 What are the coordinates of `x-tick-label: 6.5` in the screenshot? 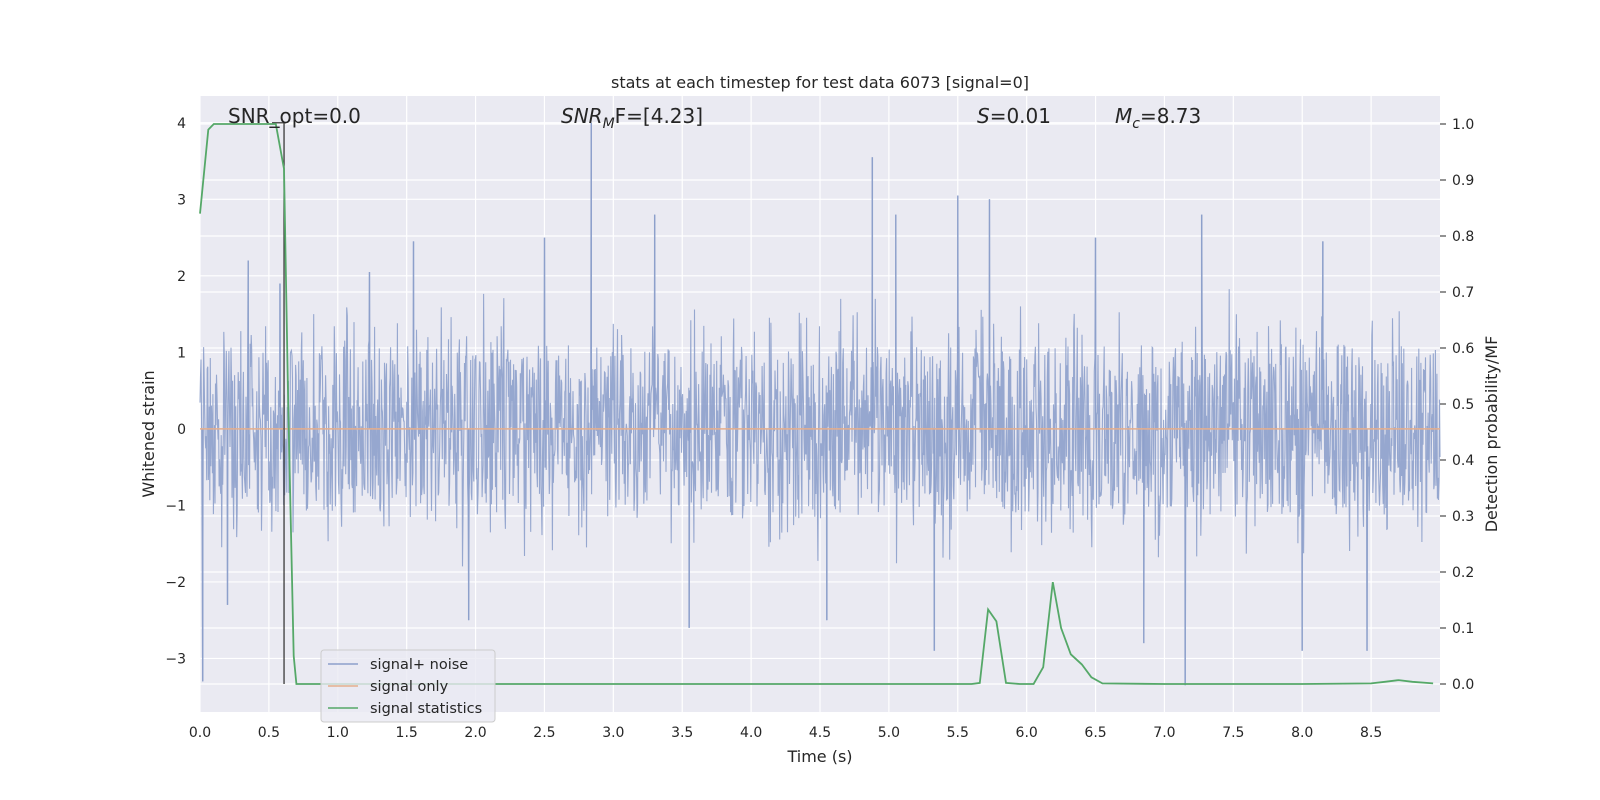 It's located at (1095, 733).